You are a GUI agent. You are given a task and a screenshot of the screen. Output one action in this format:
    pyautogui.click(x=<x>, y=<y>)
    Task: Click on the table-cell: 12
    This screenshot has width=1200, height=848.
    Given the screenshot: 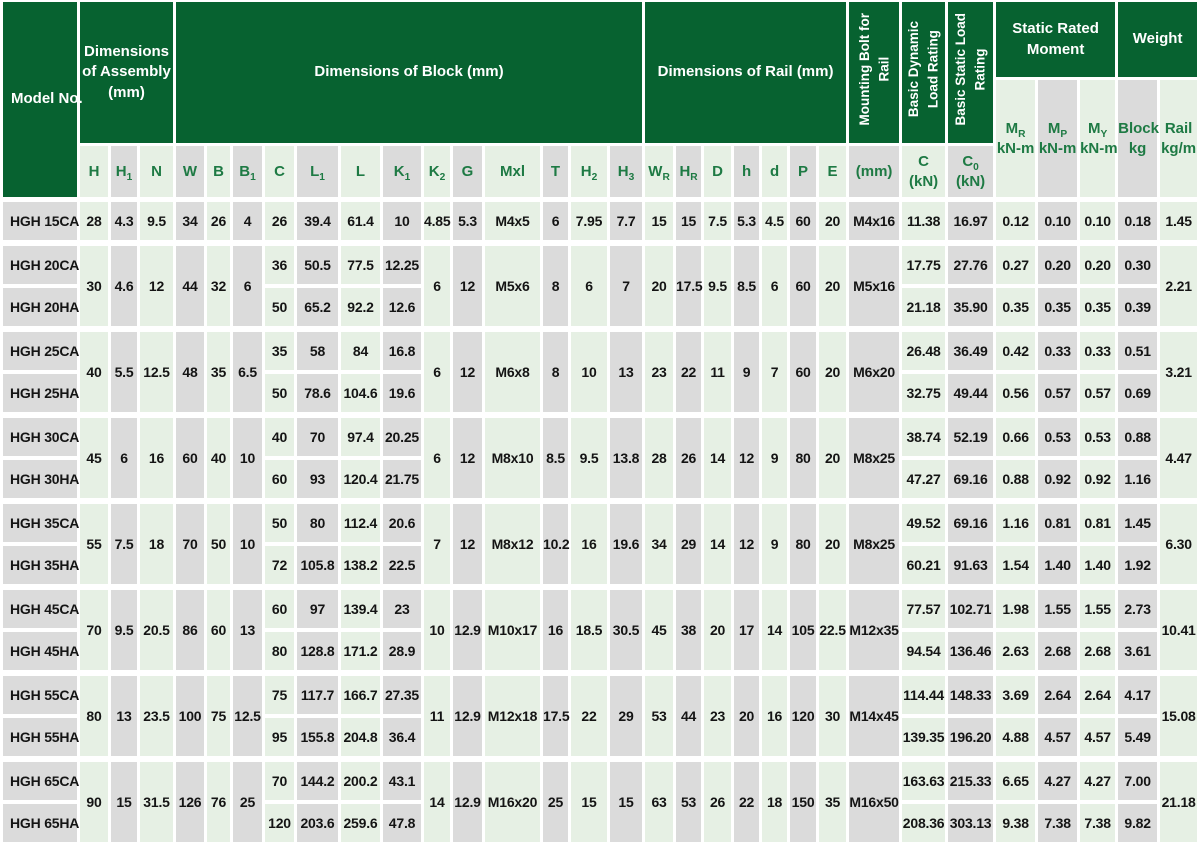 What is the action you would take?
    pyautogui.click(x=467, y=372)
    